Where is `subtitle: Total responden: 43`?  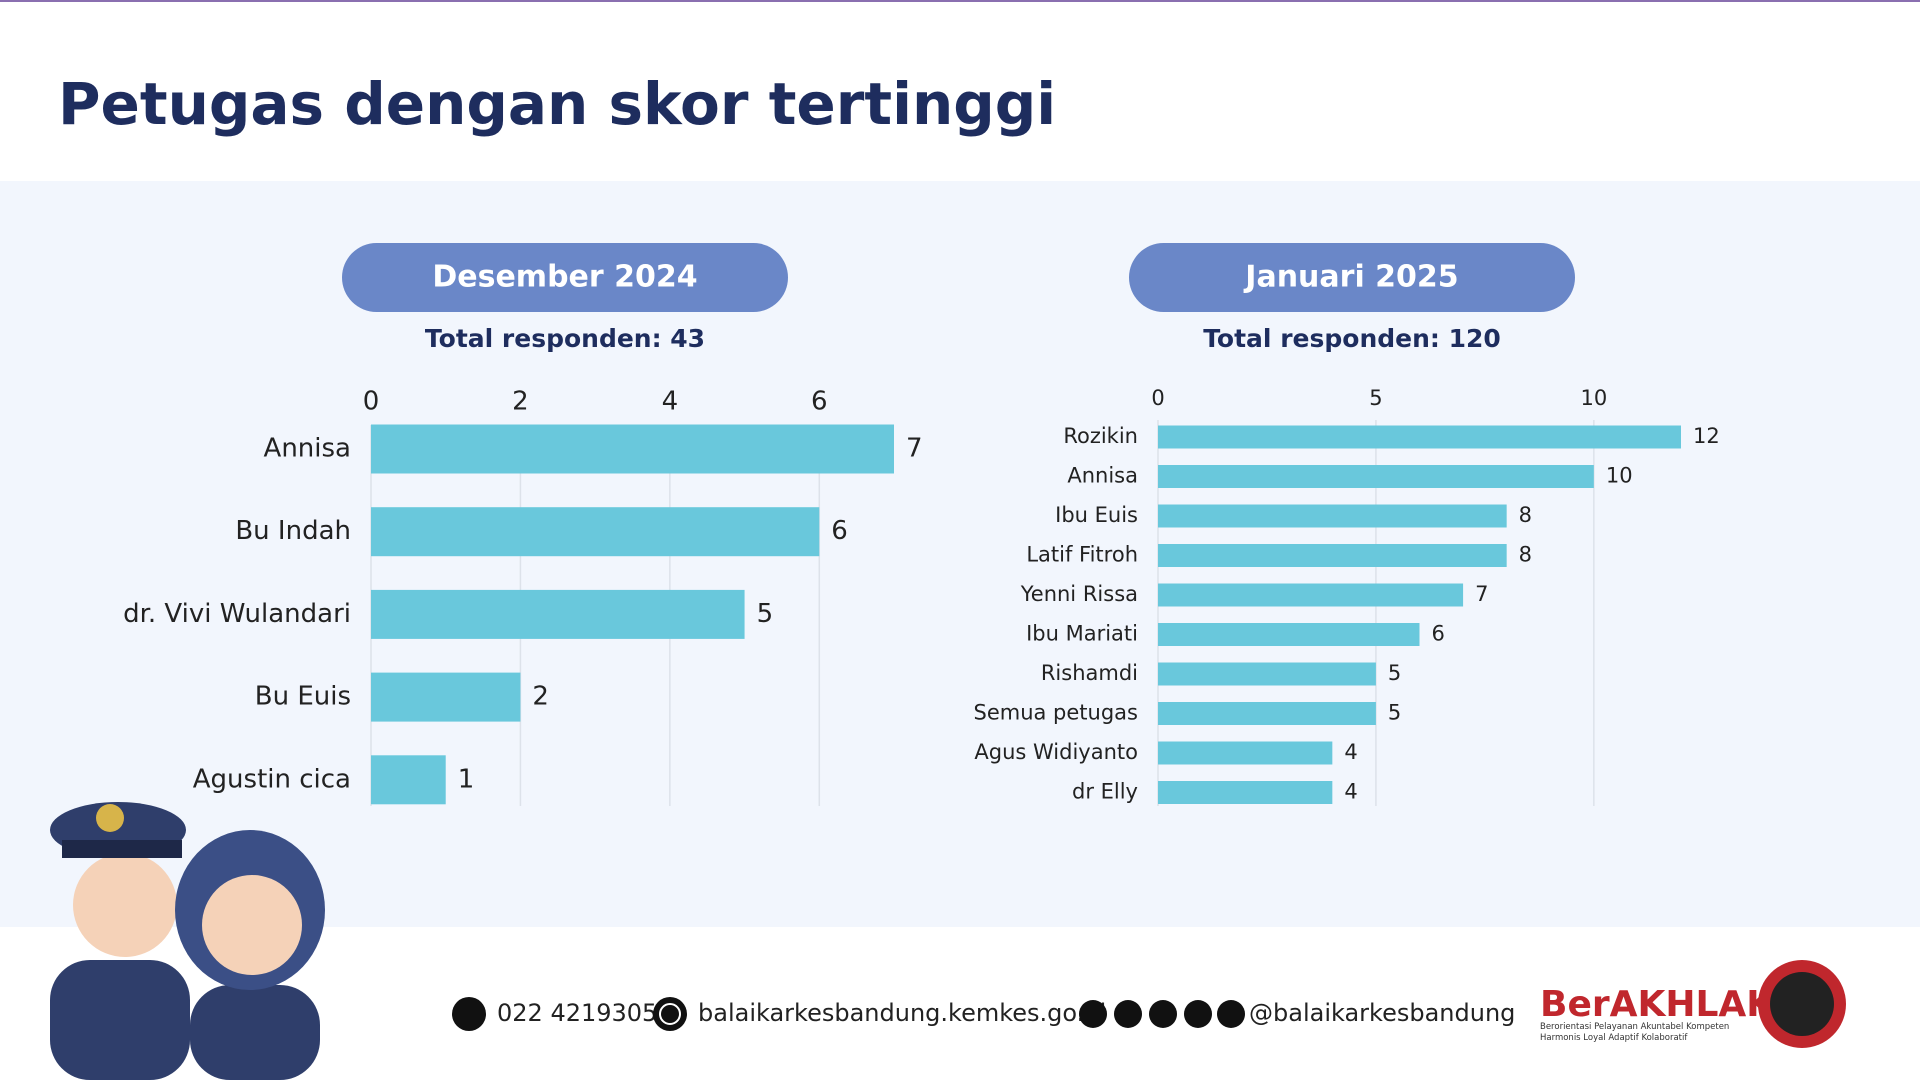 subtitle: Total responden: 43 is located at coordinates (565, 338).